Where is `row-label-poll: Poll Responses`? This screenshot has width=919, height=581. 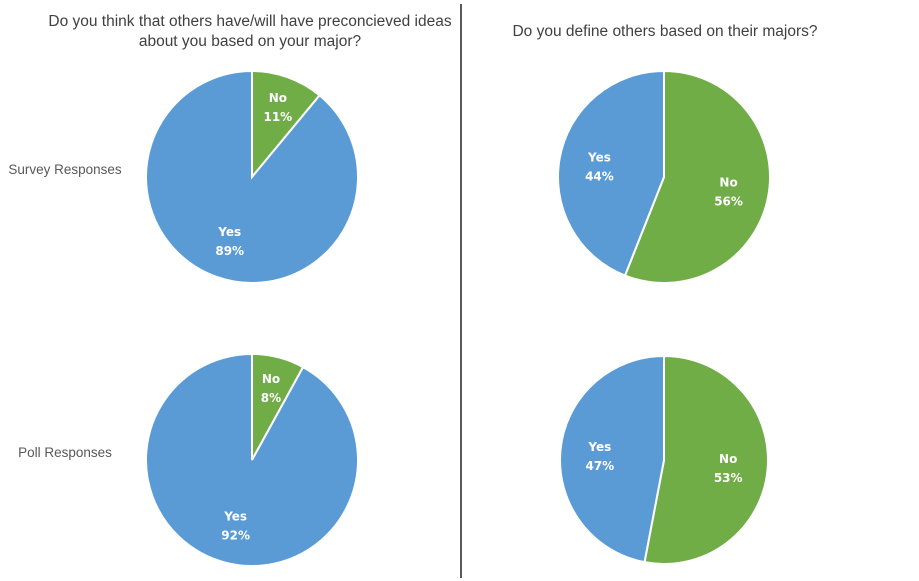
row-label-poll: Poll Responses is located at coordinates (65, 452).